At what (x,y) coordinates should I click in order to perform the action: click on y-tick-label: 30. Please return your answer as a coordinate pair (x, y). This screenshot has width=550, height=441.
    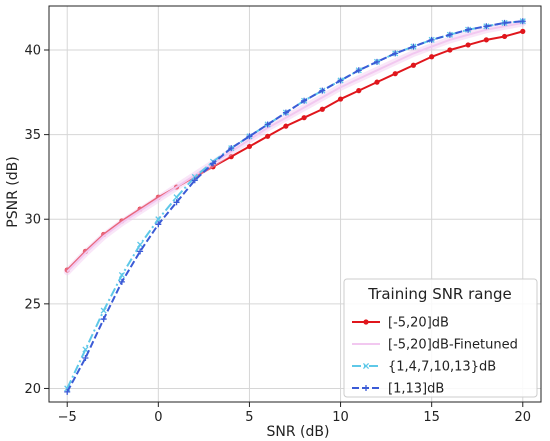
    Looking at the image, I should click on (32, 220).